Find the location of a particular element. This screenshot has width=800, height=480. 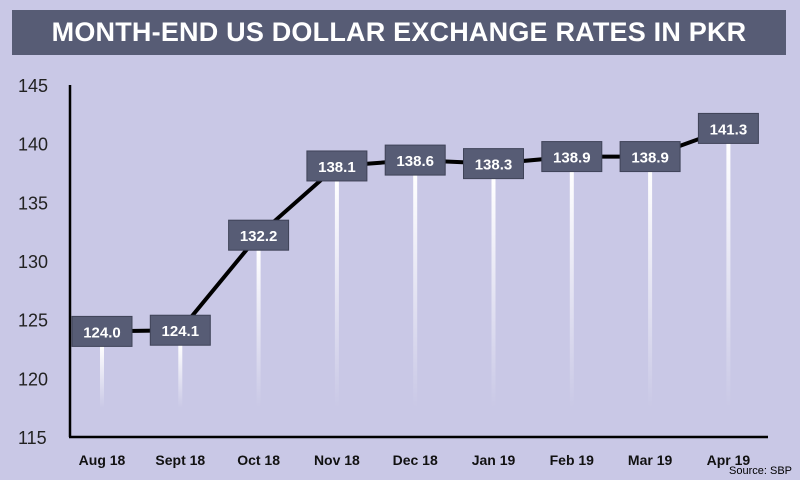

data-label: 138.1 is located at coordinates (337, 167).